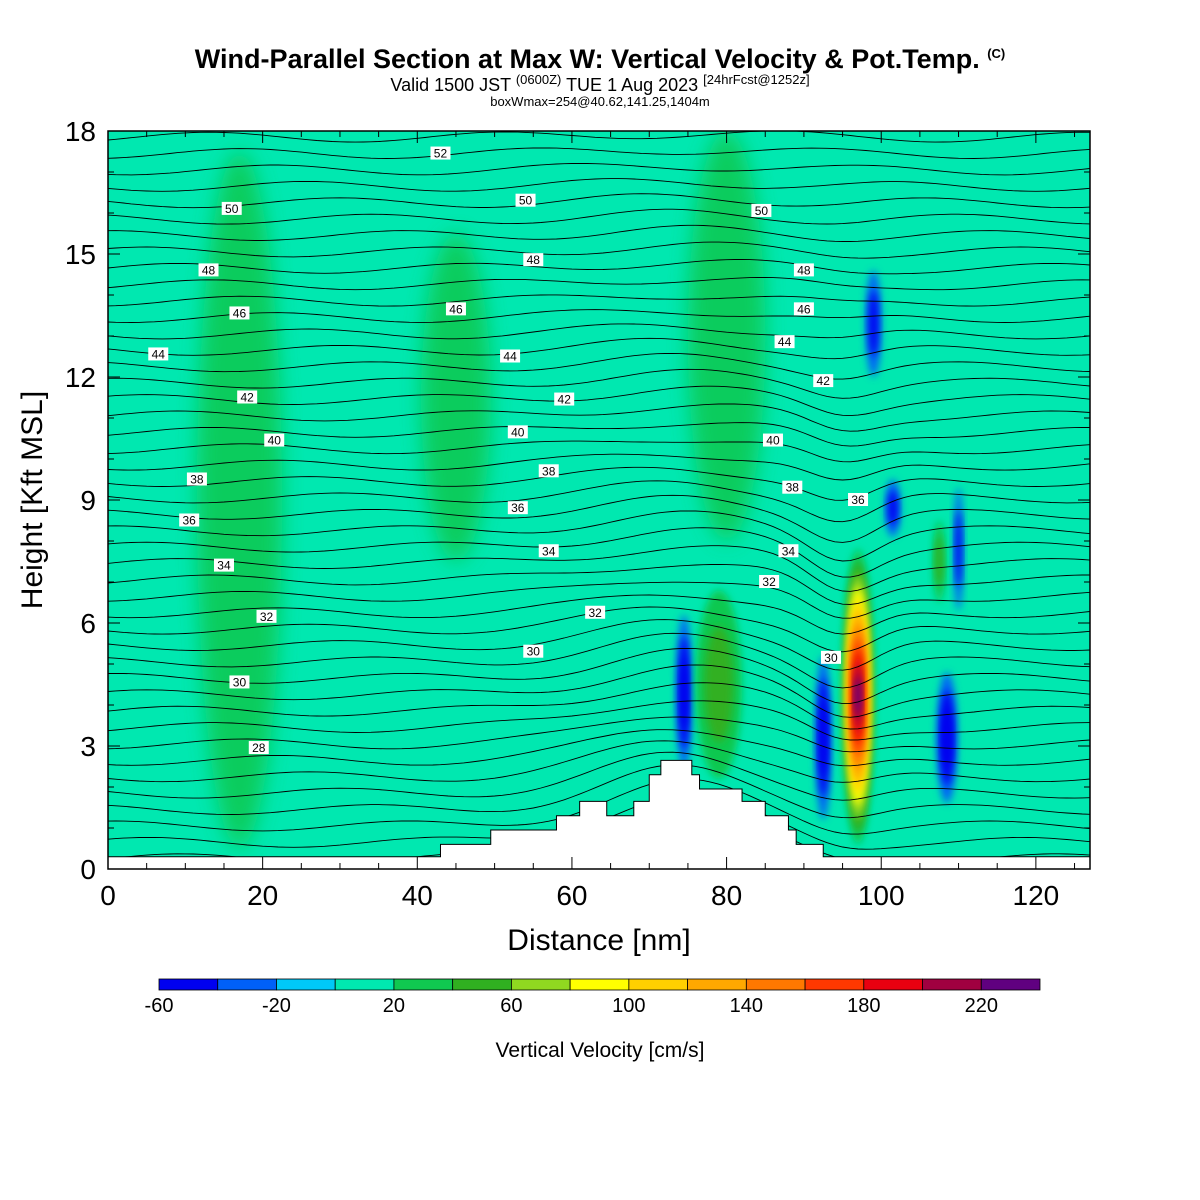 This screenshot has width=1200, height=1200. Describe the element at coordinates (632, 85) in the screenshot. I see `valid-suffix: TUE 1 Aug 2023` at that location.